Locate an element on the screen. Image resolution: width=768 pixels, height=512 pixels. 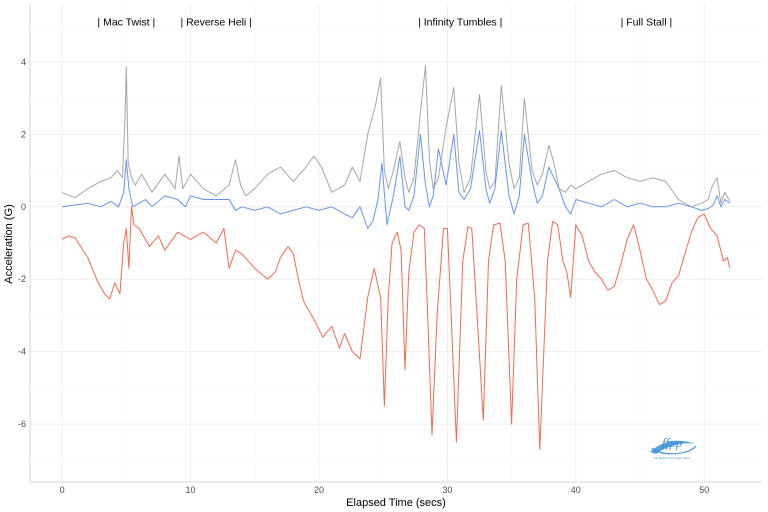
x-tick-label: 30 is located at coordinates (447, 490).